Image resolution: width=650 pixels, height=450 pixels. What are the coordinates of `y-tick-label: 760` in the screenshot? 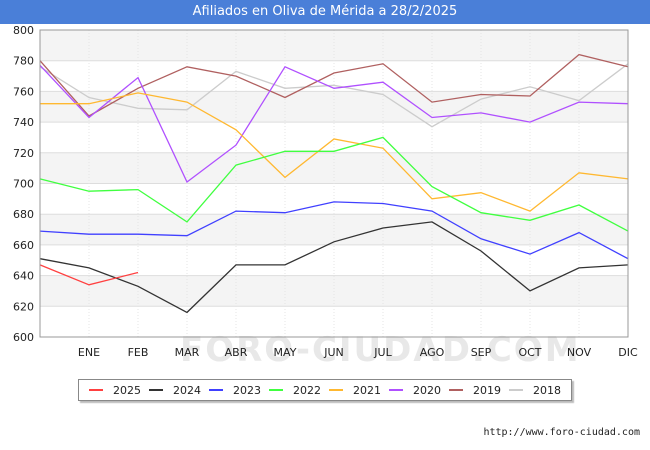 It's located at (23, 91).